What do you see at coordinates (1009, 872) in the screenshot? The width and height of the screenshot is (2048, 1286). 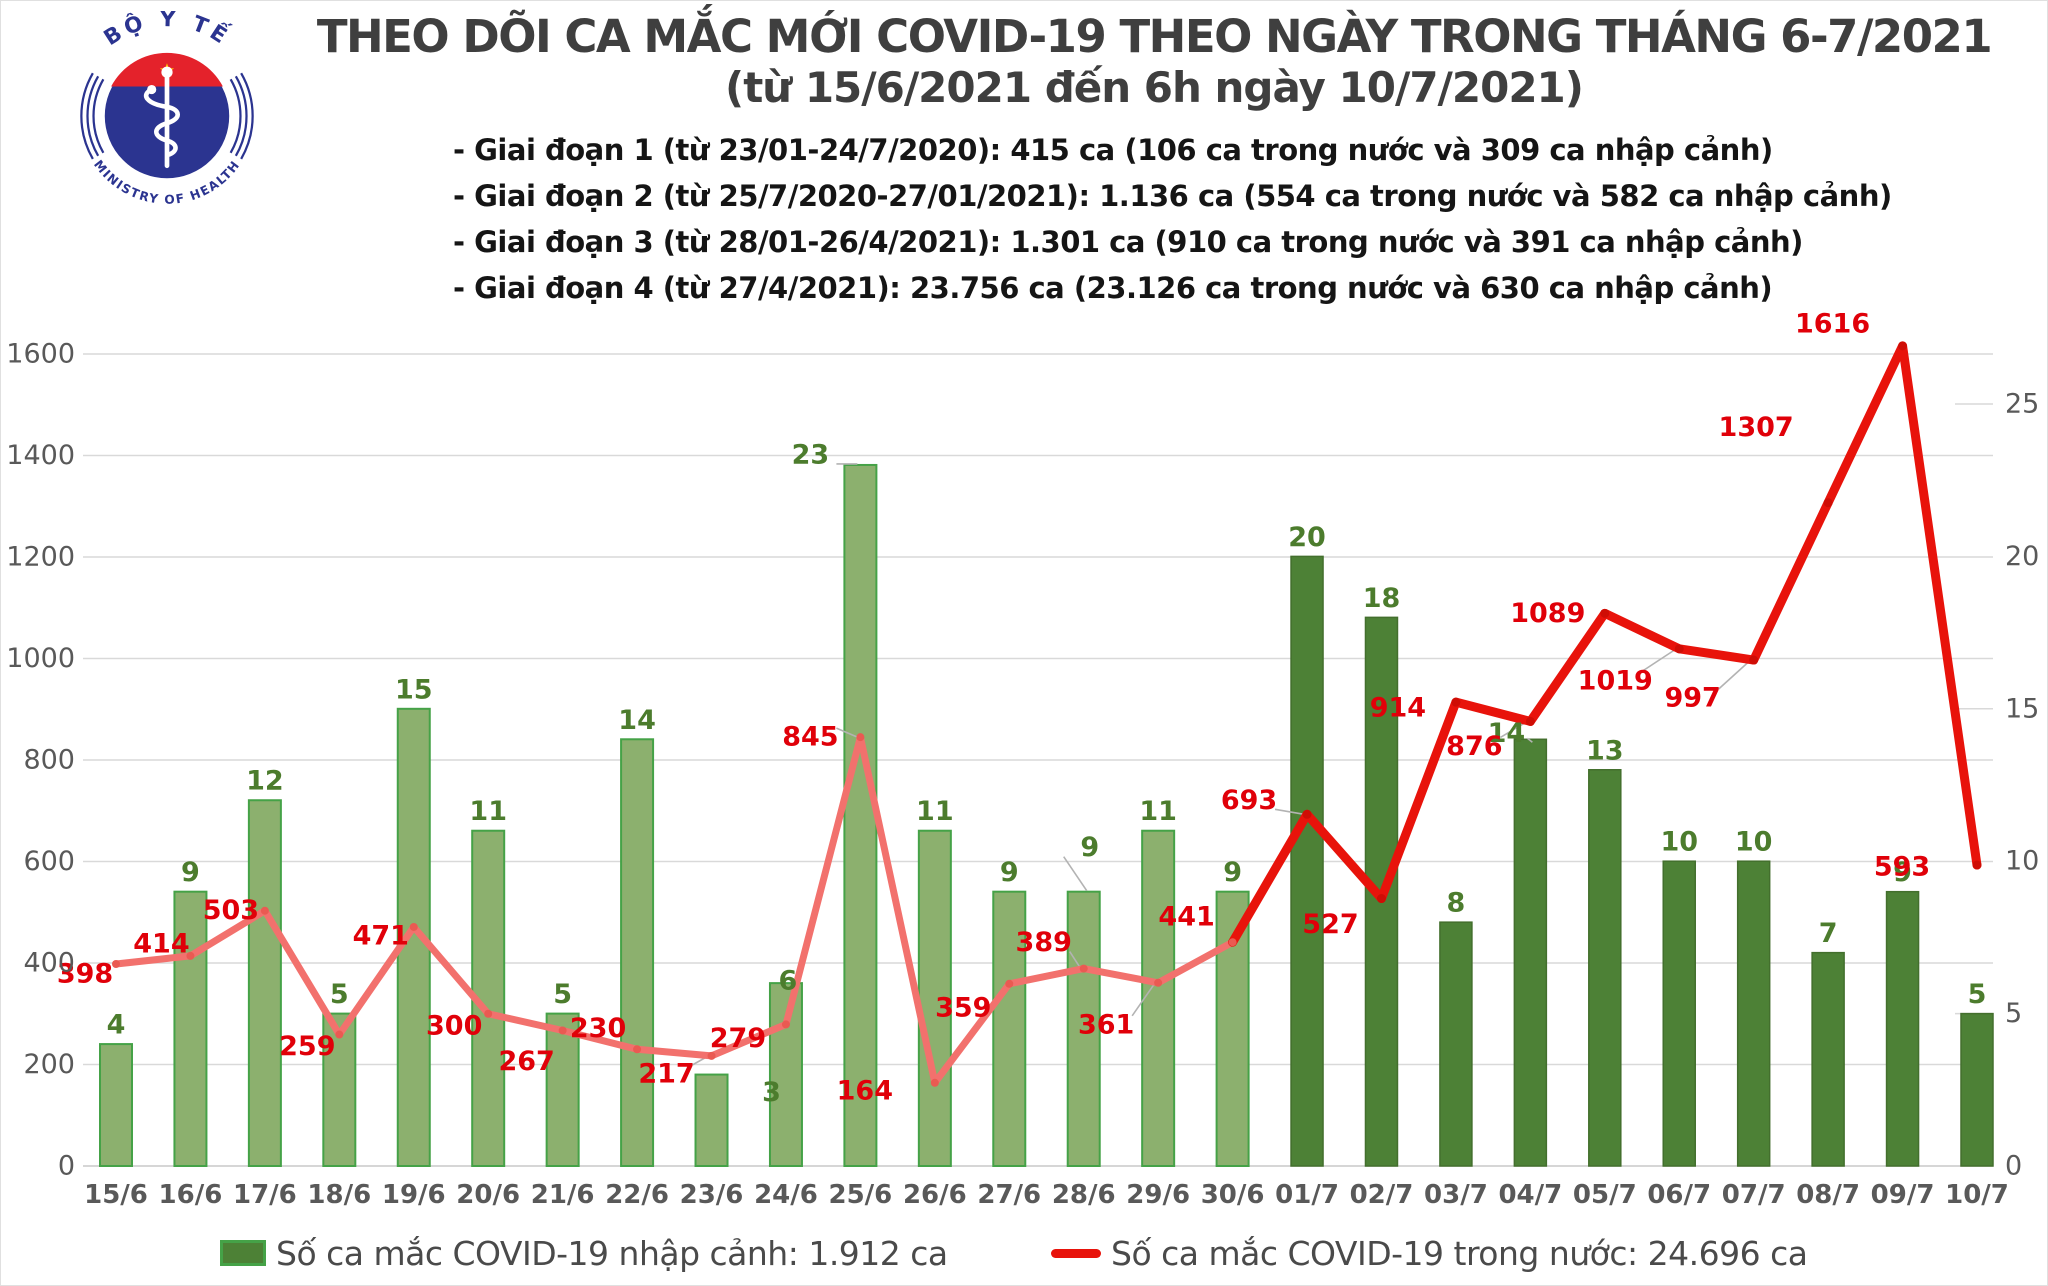 I see `bar-label-27/6: 9` at bounding box center [1009, 872].